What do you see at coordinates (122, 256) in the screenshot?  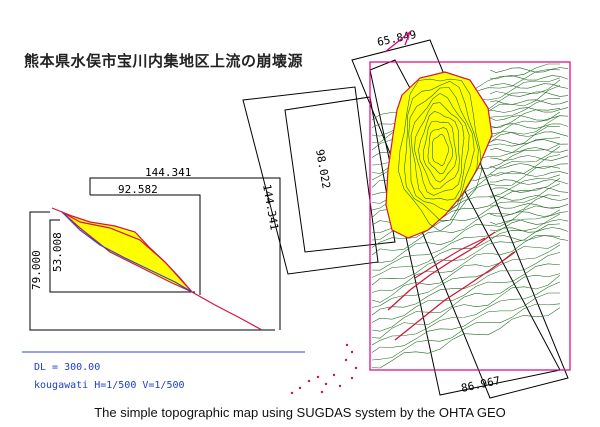 I see `dimension-inner-height` at bounding box center [122, 256].